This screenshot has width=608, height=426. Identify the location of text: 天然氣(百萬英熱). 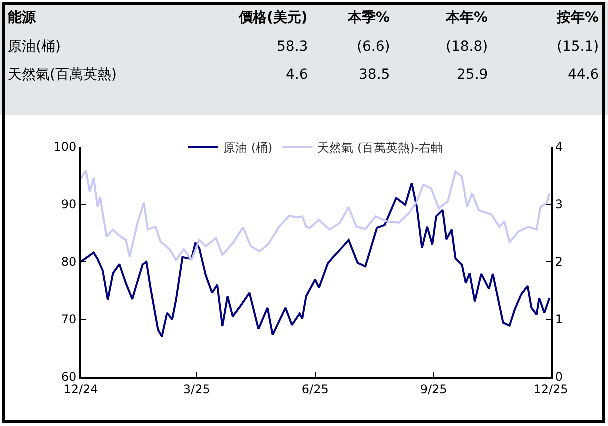
(62, 75).